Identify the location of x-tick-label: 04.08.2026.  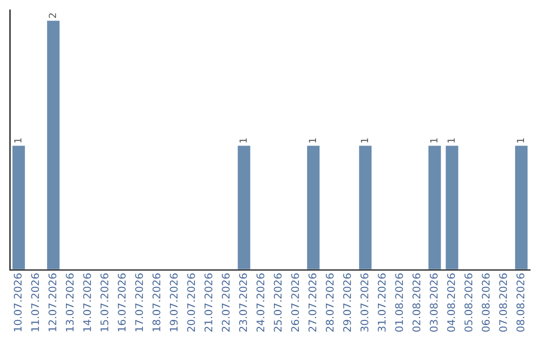
(451, 302).